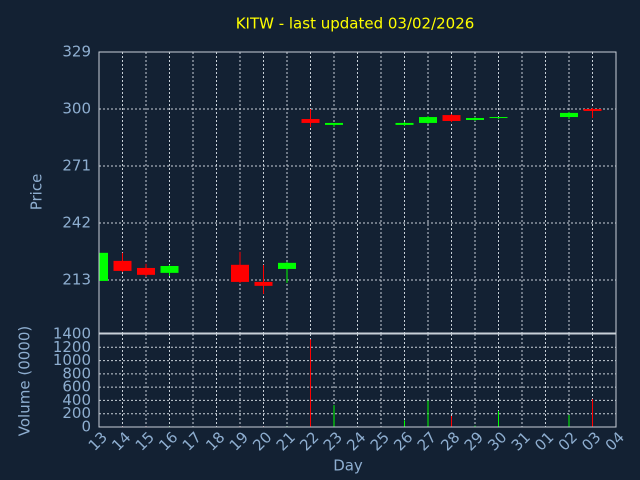  I want to click on y-tick-label: 271, so click(76, 165).